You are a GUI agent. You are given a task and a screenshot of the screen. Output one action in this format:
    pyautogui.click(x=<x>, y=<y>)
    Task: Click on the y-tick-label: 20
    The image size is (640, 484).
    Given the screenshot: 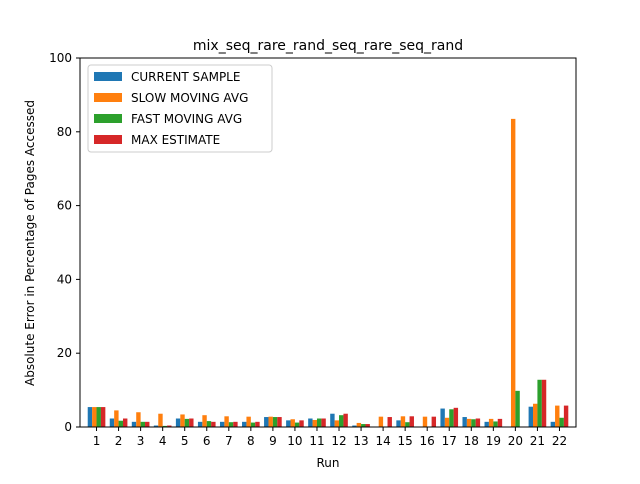 What is the action you would take?
    pyautogui.click(x=64, y=353)
    